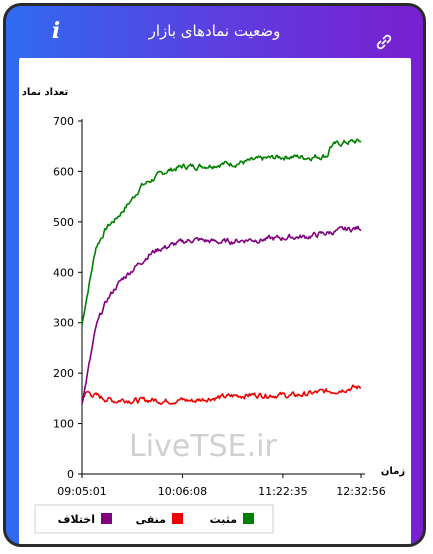 The height and width of the screenshot is (554, 433). What do you see at coordinates (63, 373) in the screenshot?
I see `y-tick-label: 200` at bounding box center [63, 373].